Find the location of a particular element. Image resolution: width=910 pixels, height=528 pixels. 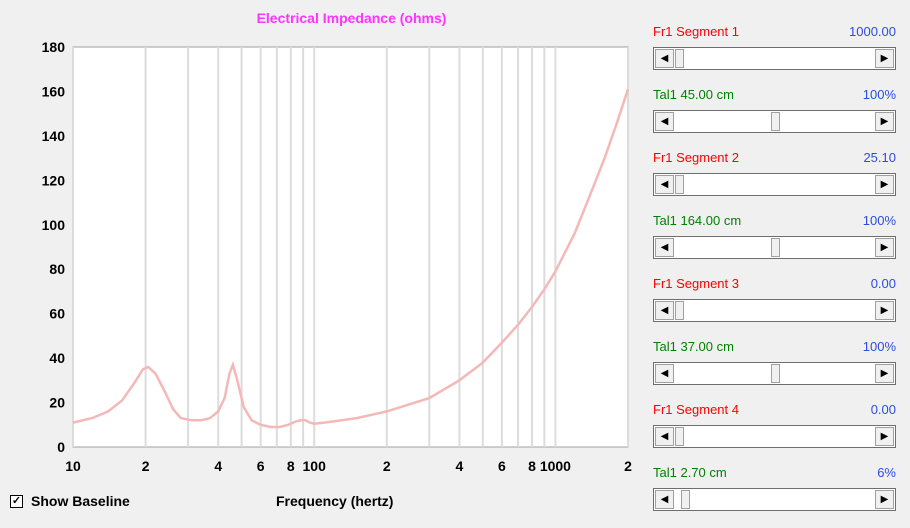

y-tick-label: 80 is located at coordinates (57, 269).